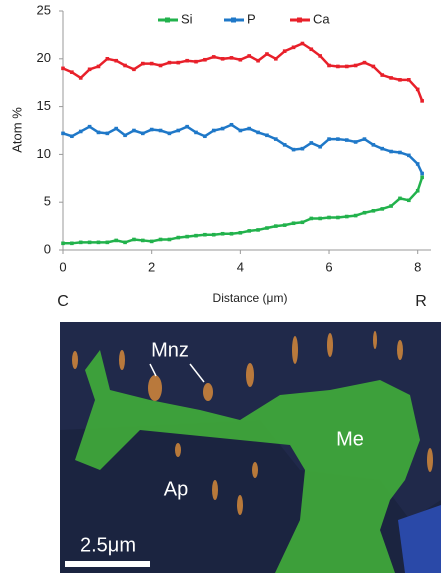 The height and width of the screenshot is (573, 441). Describe the element at coordinates (321, 18) in the screenshot. I see `legend-label: Ca` at that location.